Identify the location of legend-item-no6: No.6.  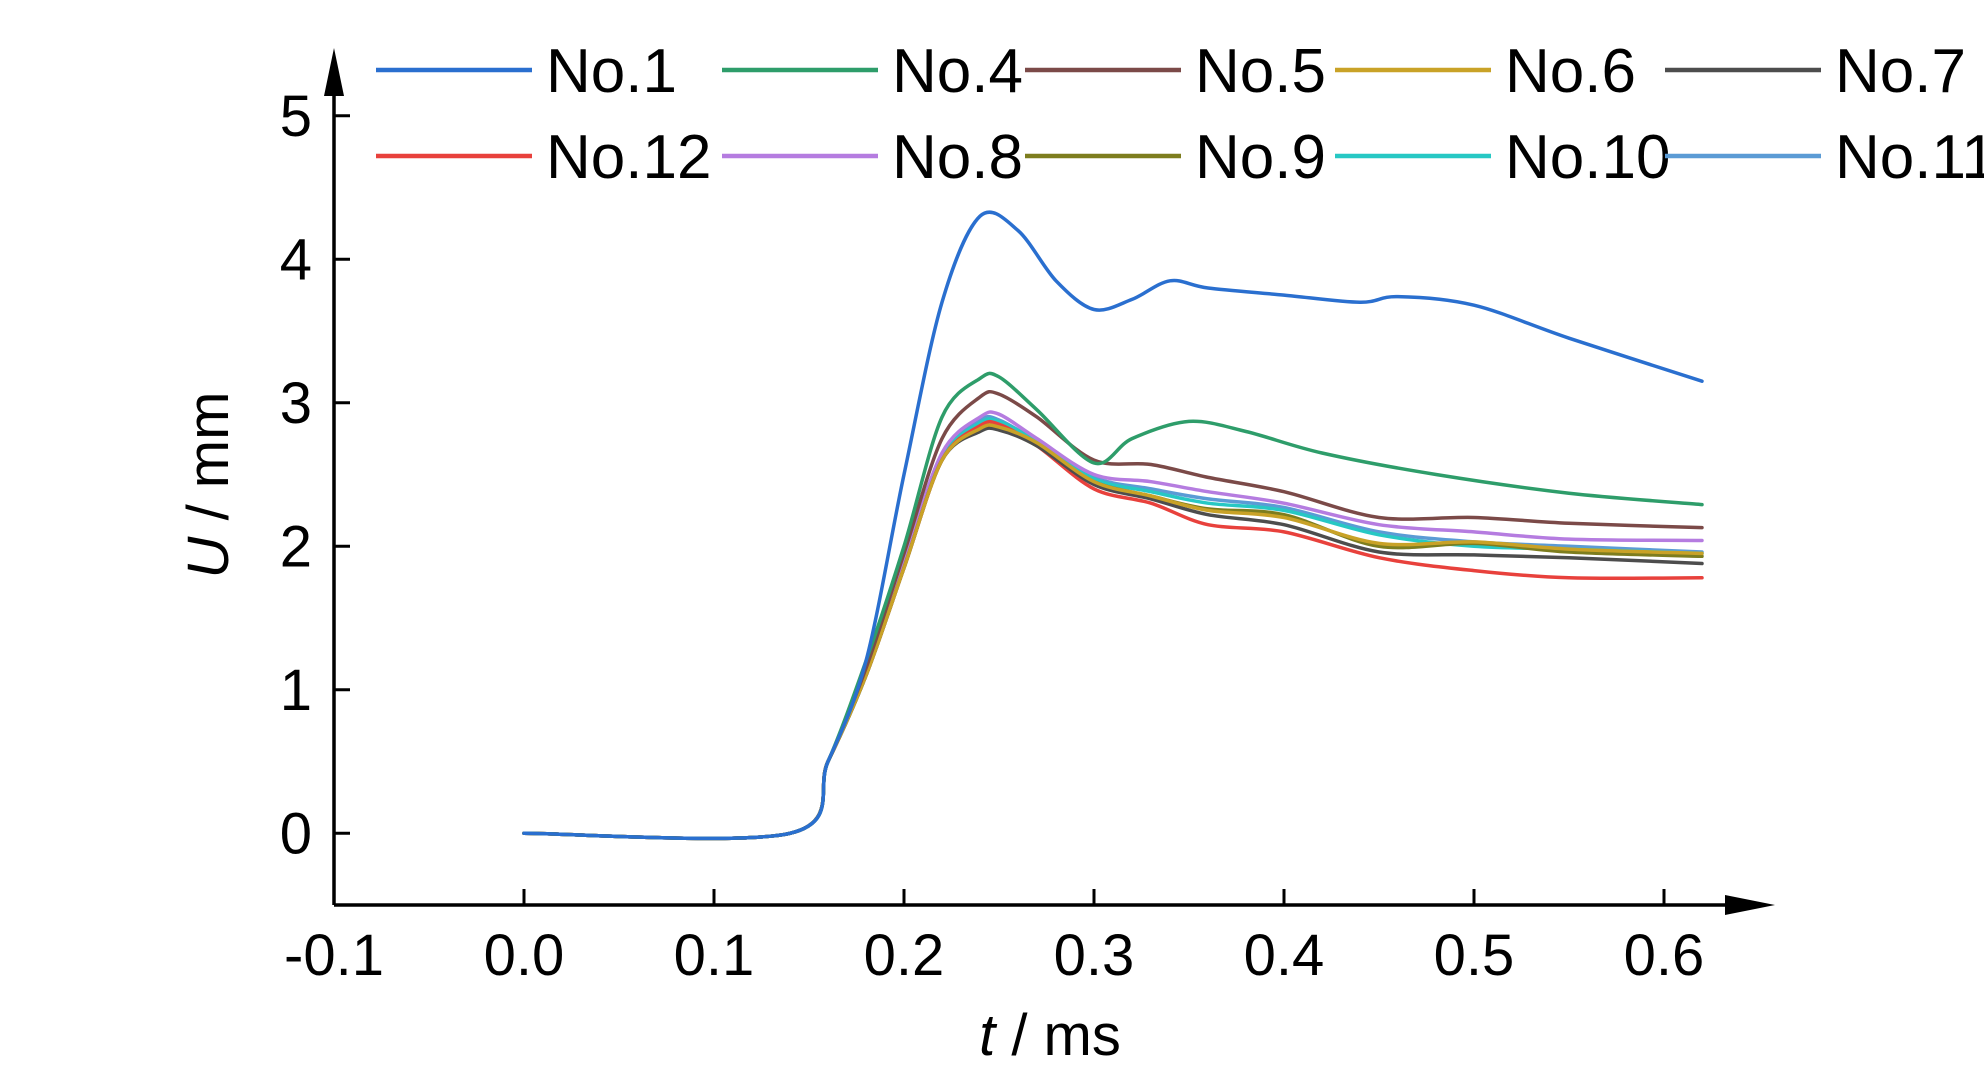
(1485, 71).